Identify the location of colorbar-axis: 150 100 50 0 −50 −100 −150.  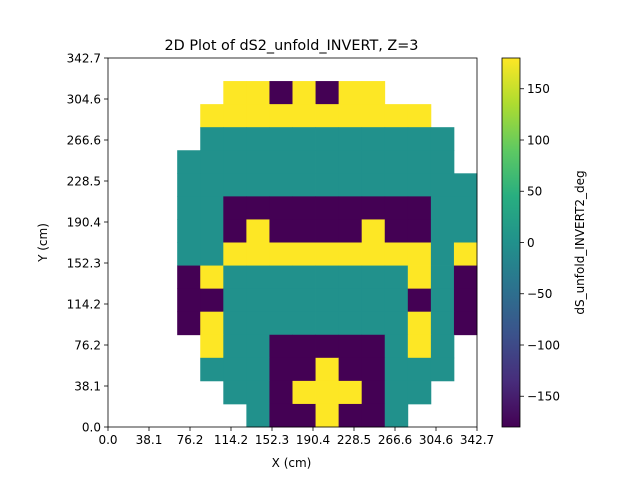
(540, 243).